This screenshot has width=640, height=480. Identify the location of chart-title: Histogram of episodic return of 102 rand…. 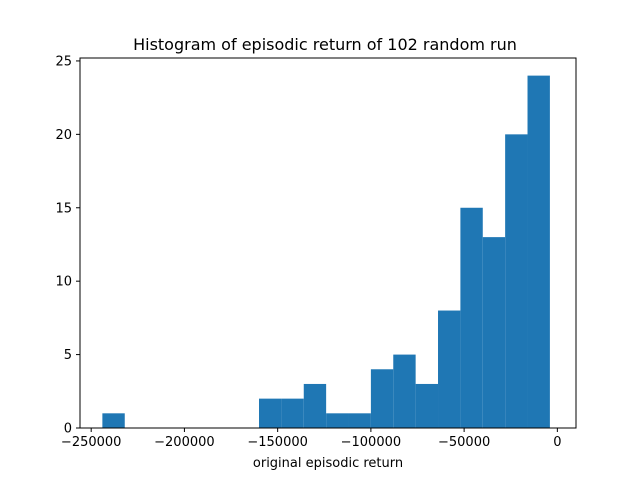
(325, 44).